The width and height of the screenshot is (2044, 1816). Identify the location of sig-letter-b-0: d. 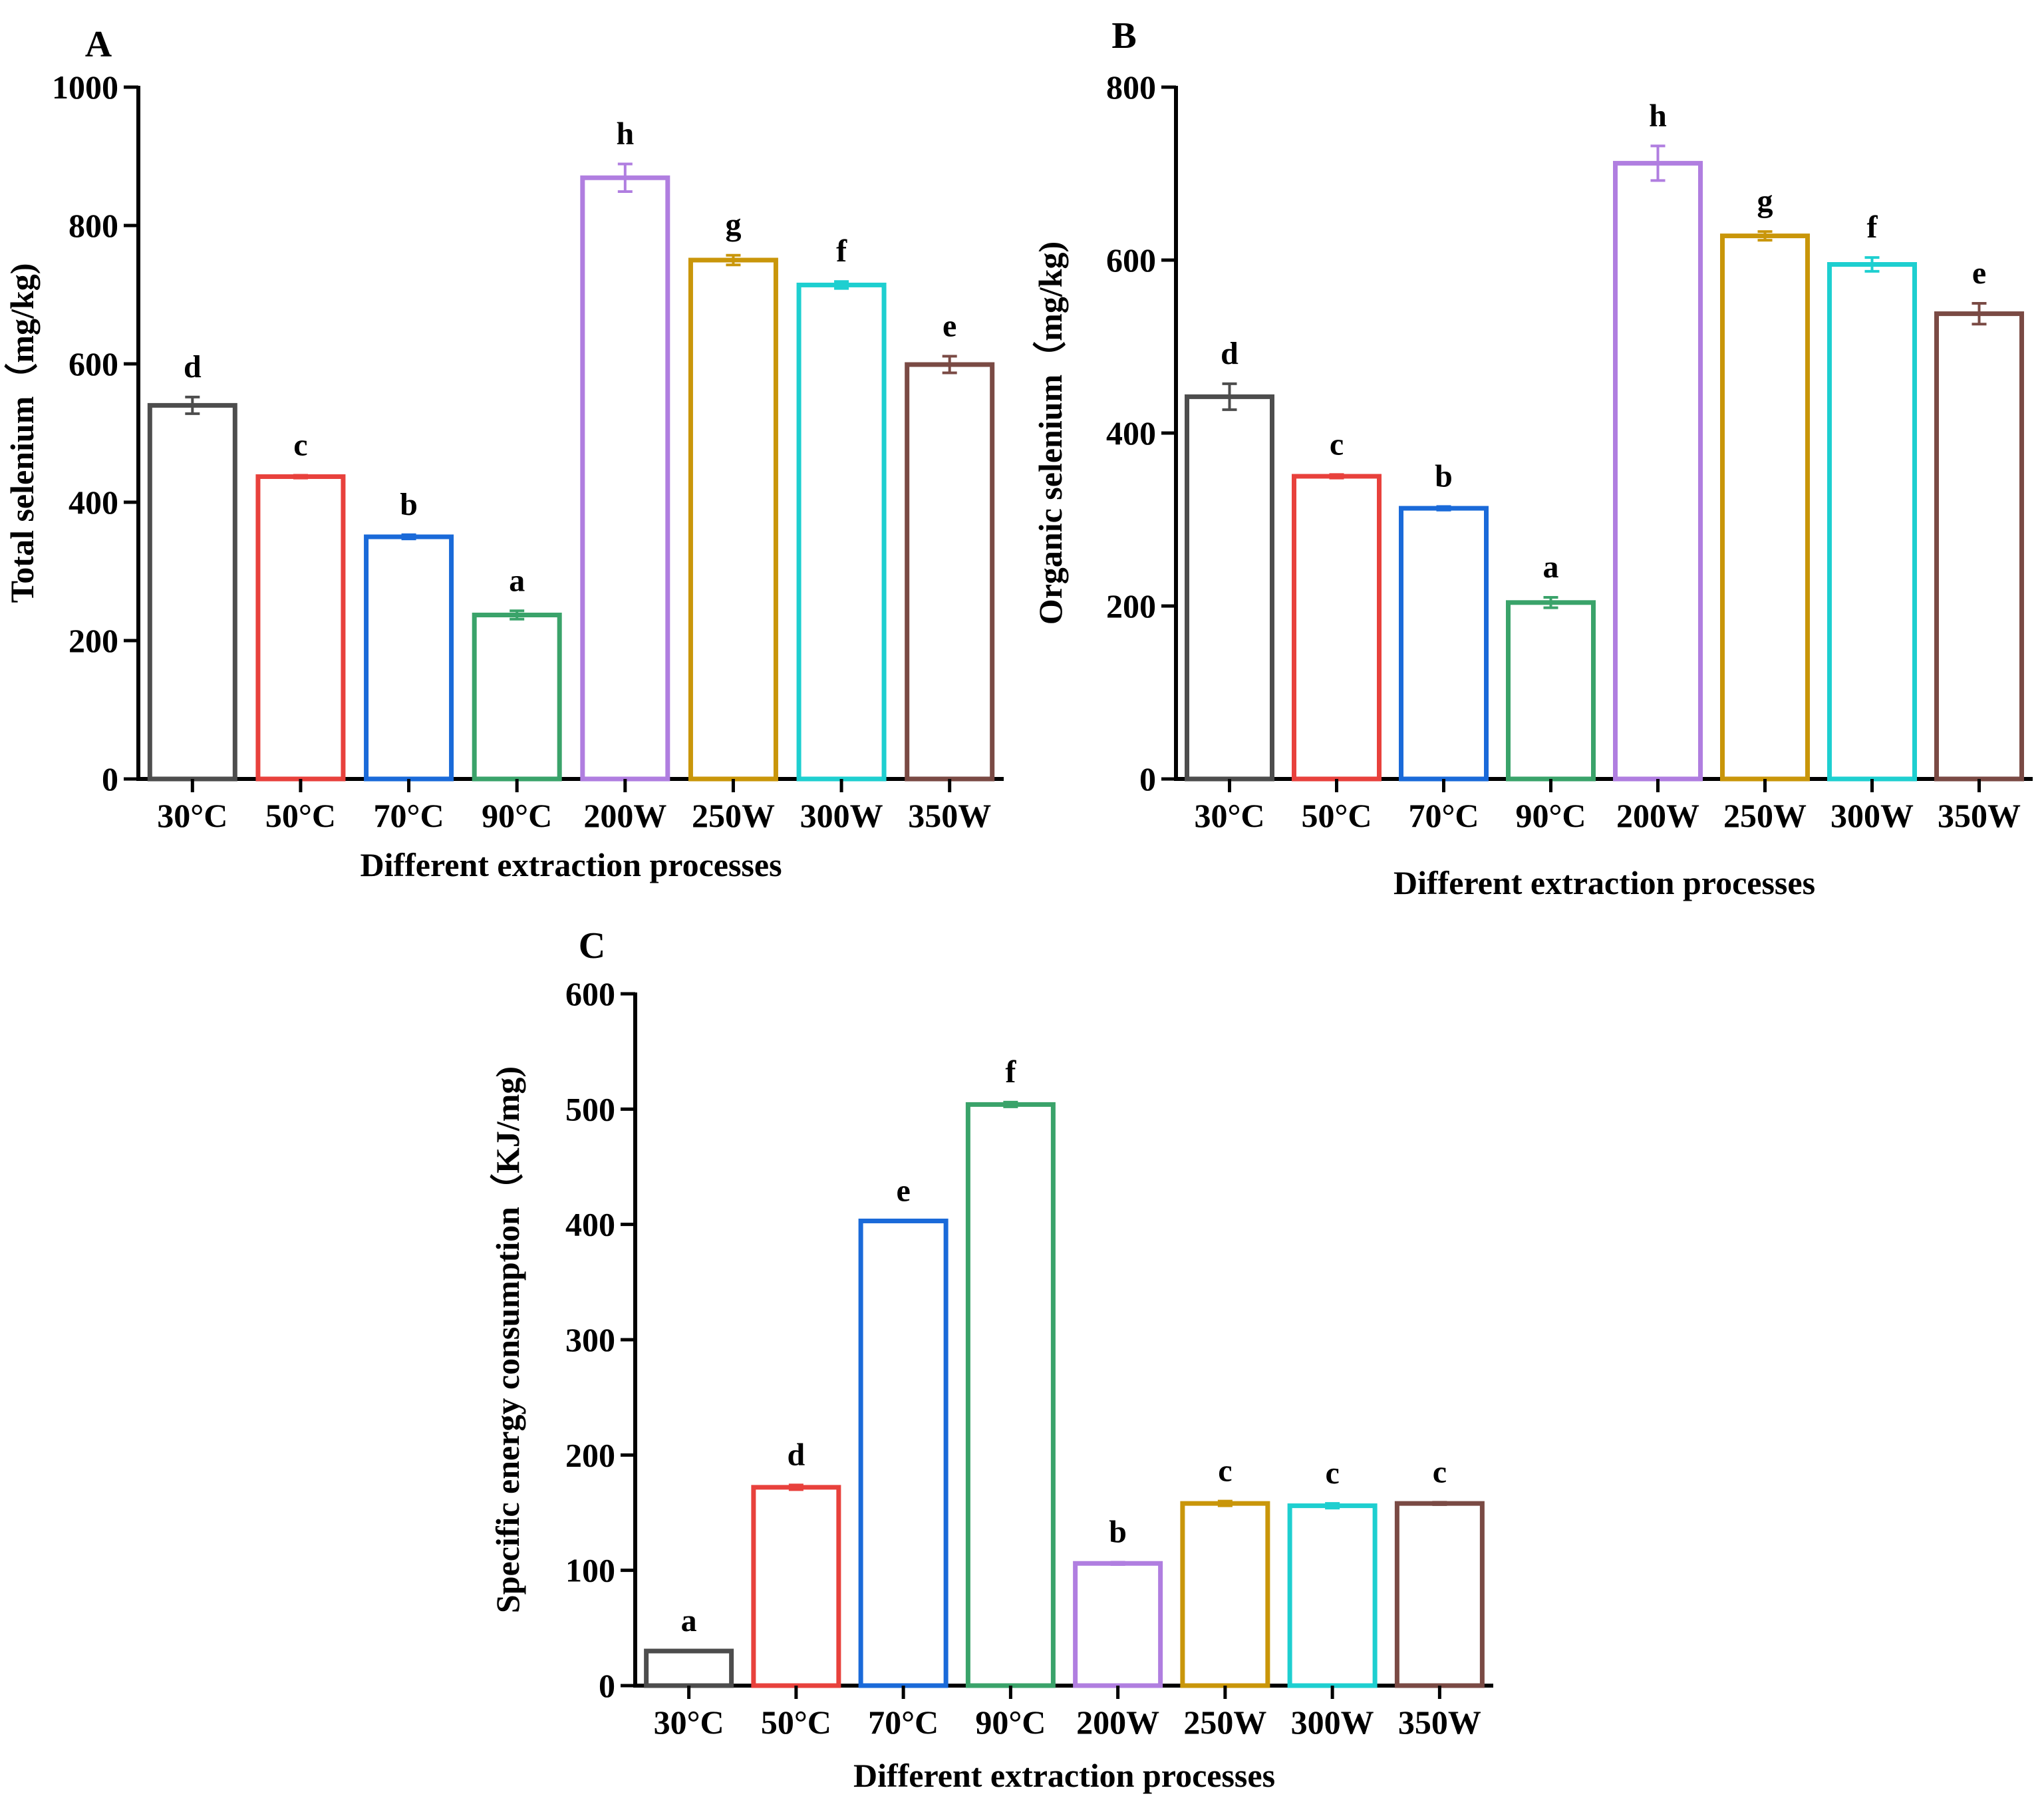
(1230, 353).